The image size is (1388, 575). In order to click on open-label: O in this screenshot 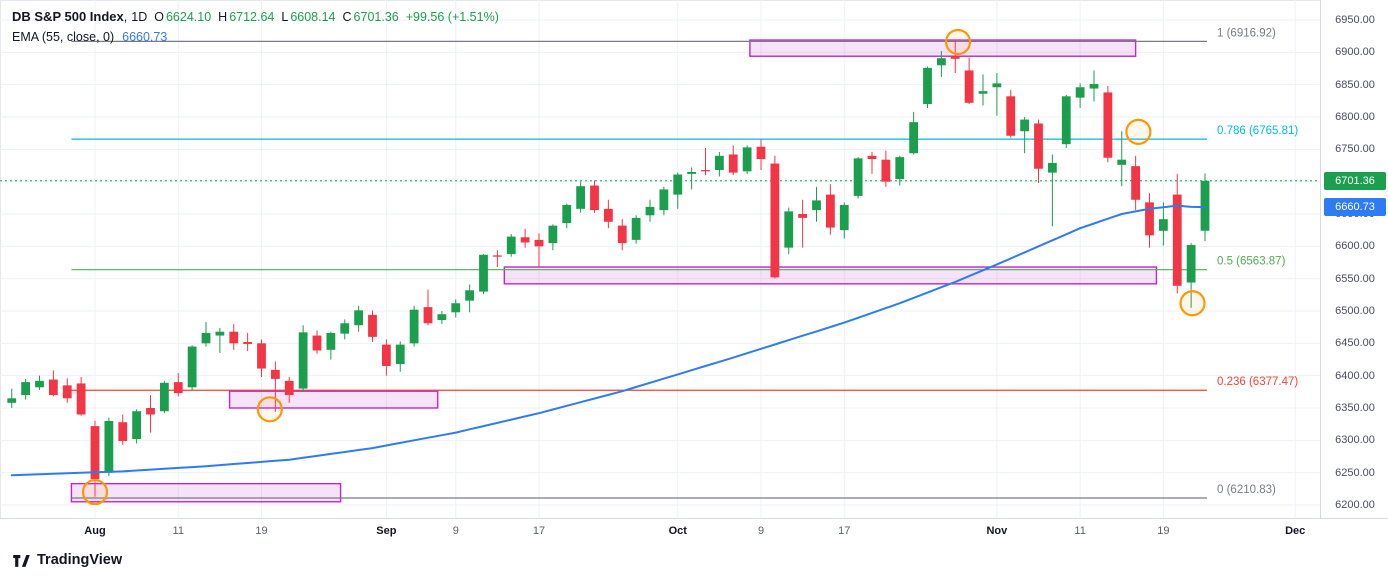, I will do `click(159, 17)`.